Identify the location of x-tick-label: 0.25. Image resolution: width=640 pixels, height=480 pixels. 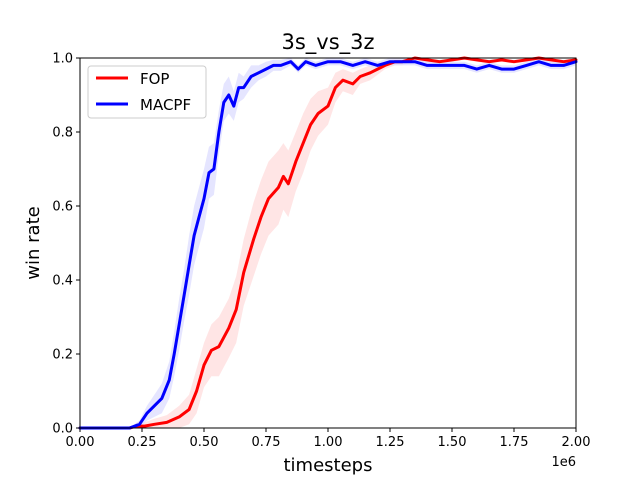
(142, 442).